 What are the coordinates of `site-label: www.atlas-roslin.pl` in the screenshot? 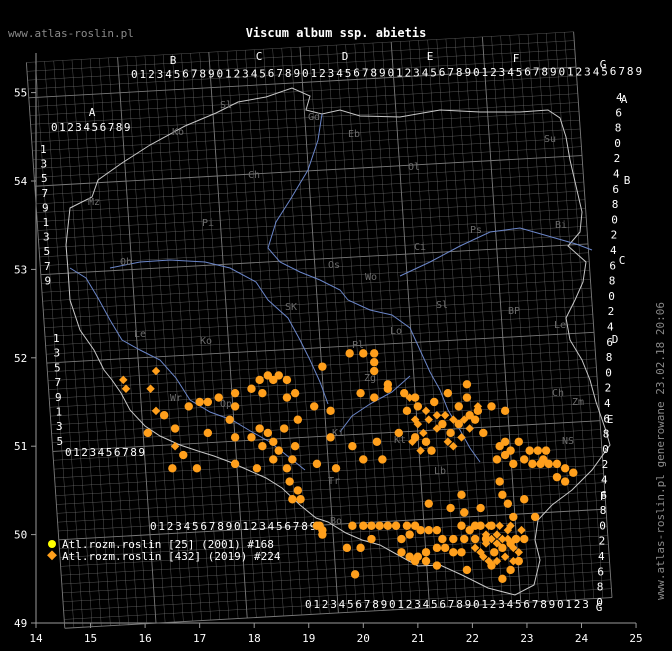 It's located at (71, 33).